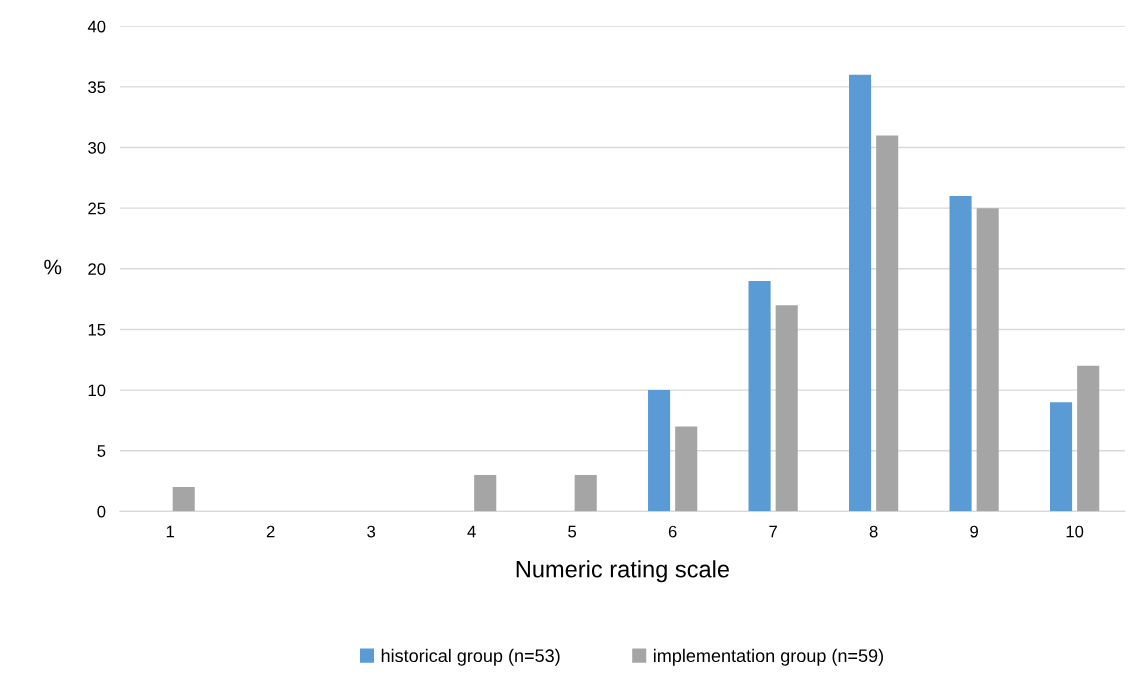  I want to click on y-tick-label: 0, so click(101, 511).